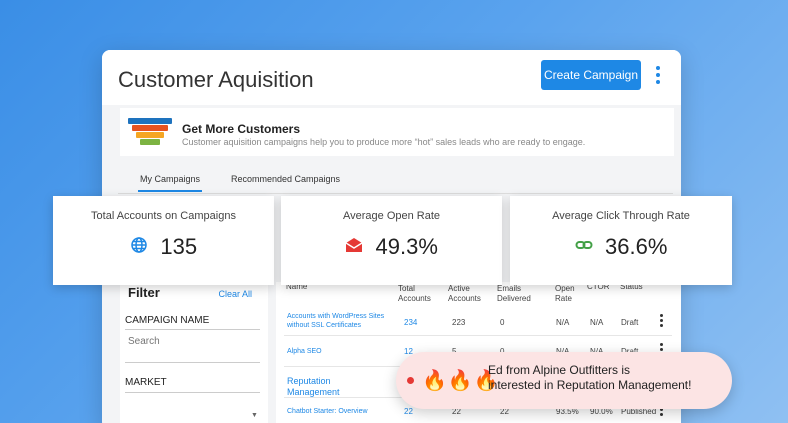 Image resolution: width=788 pixels, height=423 pixels. What do you see at coordinates (504, 411) in the screenshot?
I see `emails-delivered-cell: 22` at bounding box center [504, 411].